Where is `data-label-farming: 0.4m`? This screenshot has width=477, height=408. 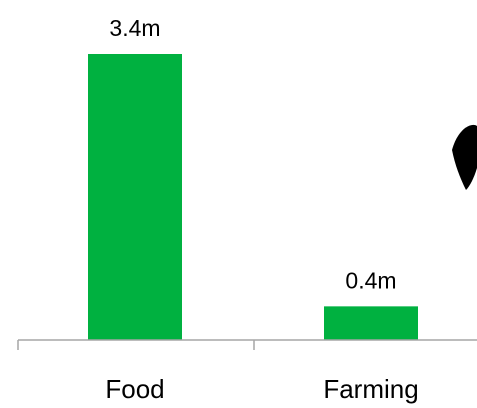
data-label-farming: 0.4m is located at coordinates (370, 280).